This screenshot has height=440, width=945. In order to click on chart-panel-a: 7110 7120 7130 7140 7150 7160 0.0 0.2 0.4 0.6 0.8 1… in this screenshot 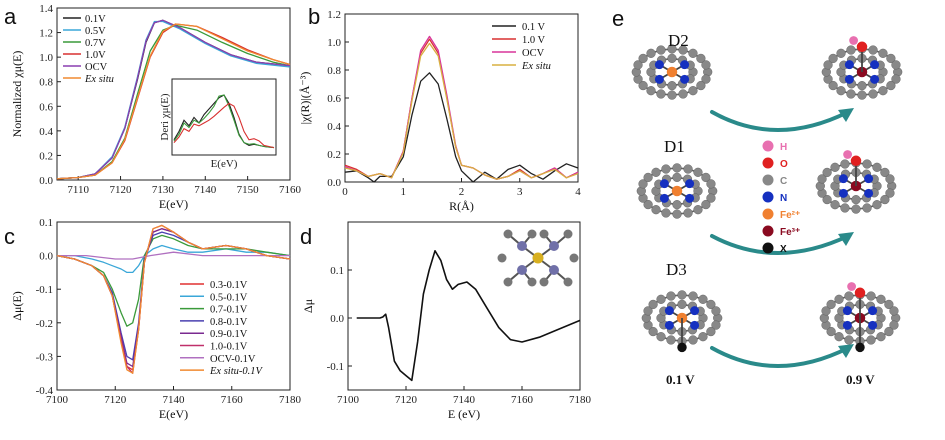, I will do `click(156, 107)`.